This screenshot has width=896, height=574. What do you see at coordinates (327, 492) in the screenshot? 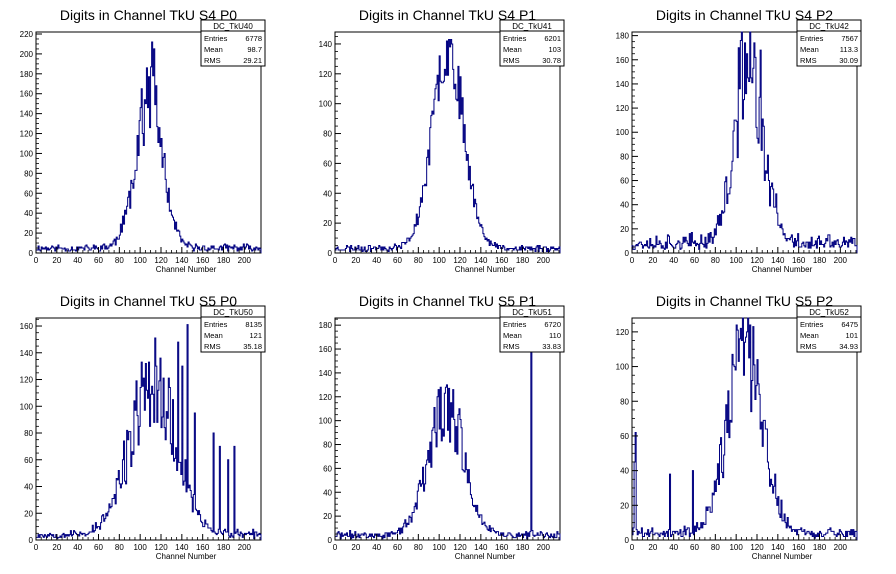
I see `y-tick-label: 40` at bounding box center [327, 492].